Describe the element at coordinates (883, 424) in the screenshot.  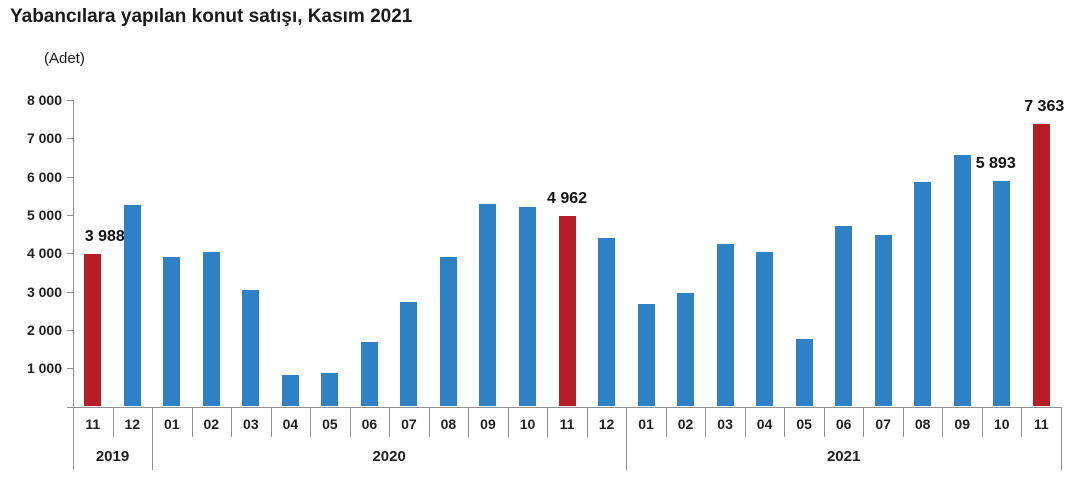
I see `month-label-2021-07: 07` at that location.